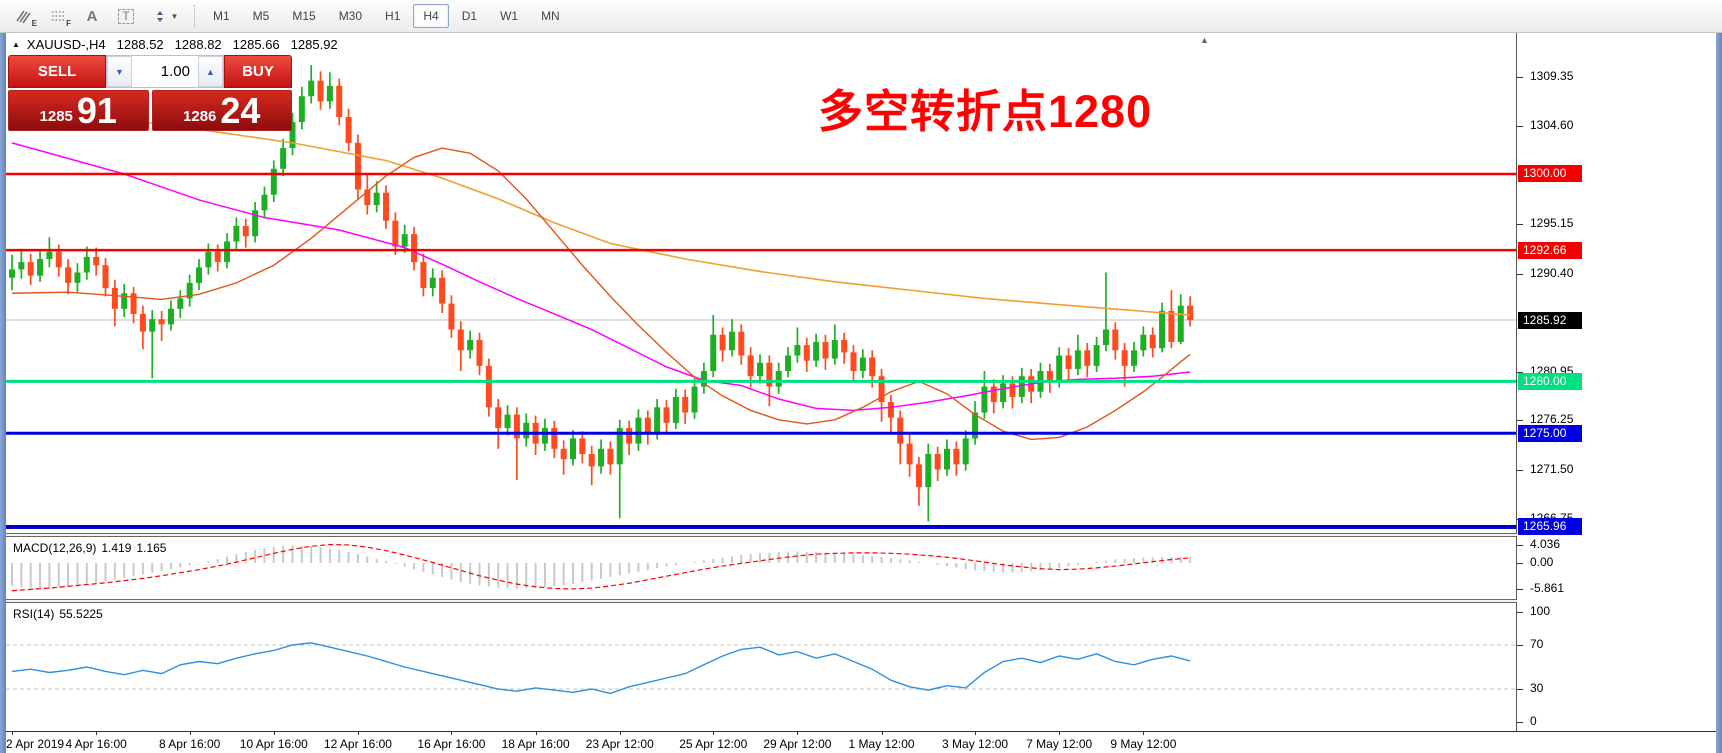 The width and height of the screenshot is (1722, 753). Describe the element at coordinates (350, 16) in the screenshot. I see `tf-button-M30: M30` at that location.